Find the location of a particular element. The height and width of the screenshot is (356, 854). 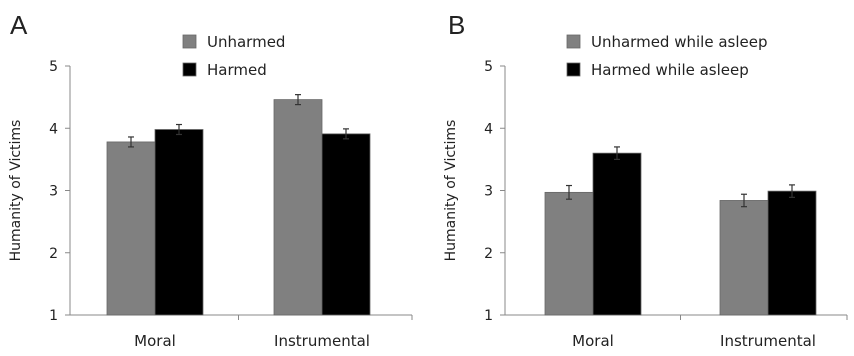

chart-b-y-axis-label: Humanity of Victims is located at coordinates (451, 191).